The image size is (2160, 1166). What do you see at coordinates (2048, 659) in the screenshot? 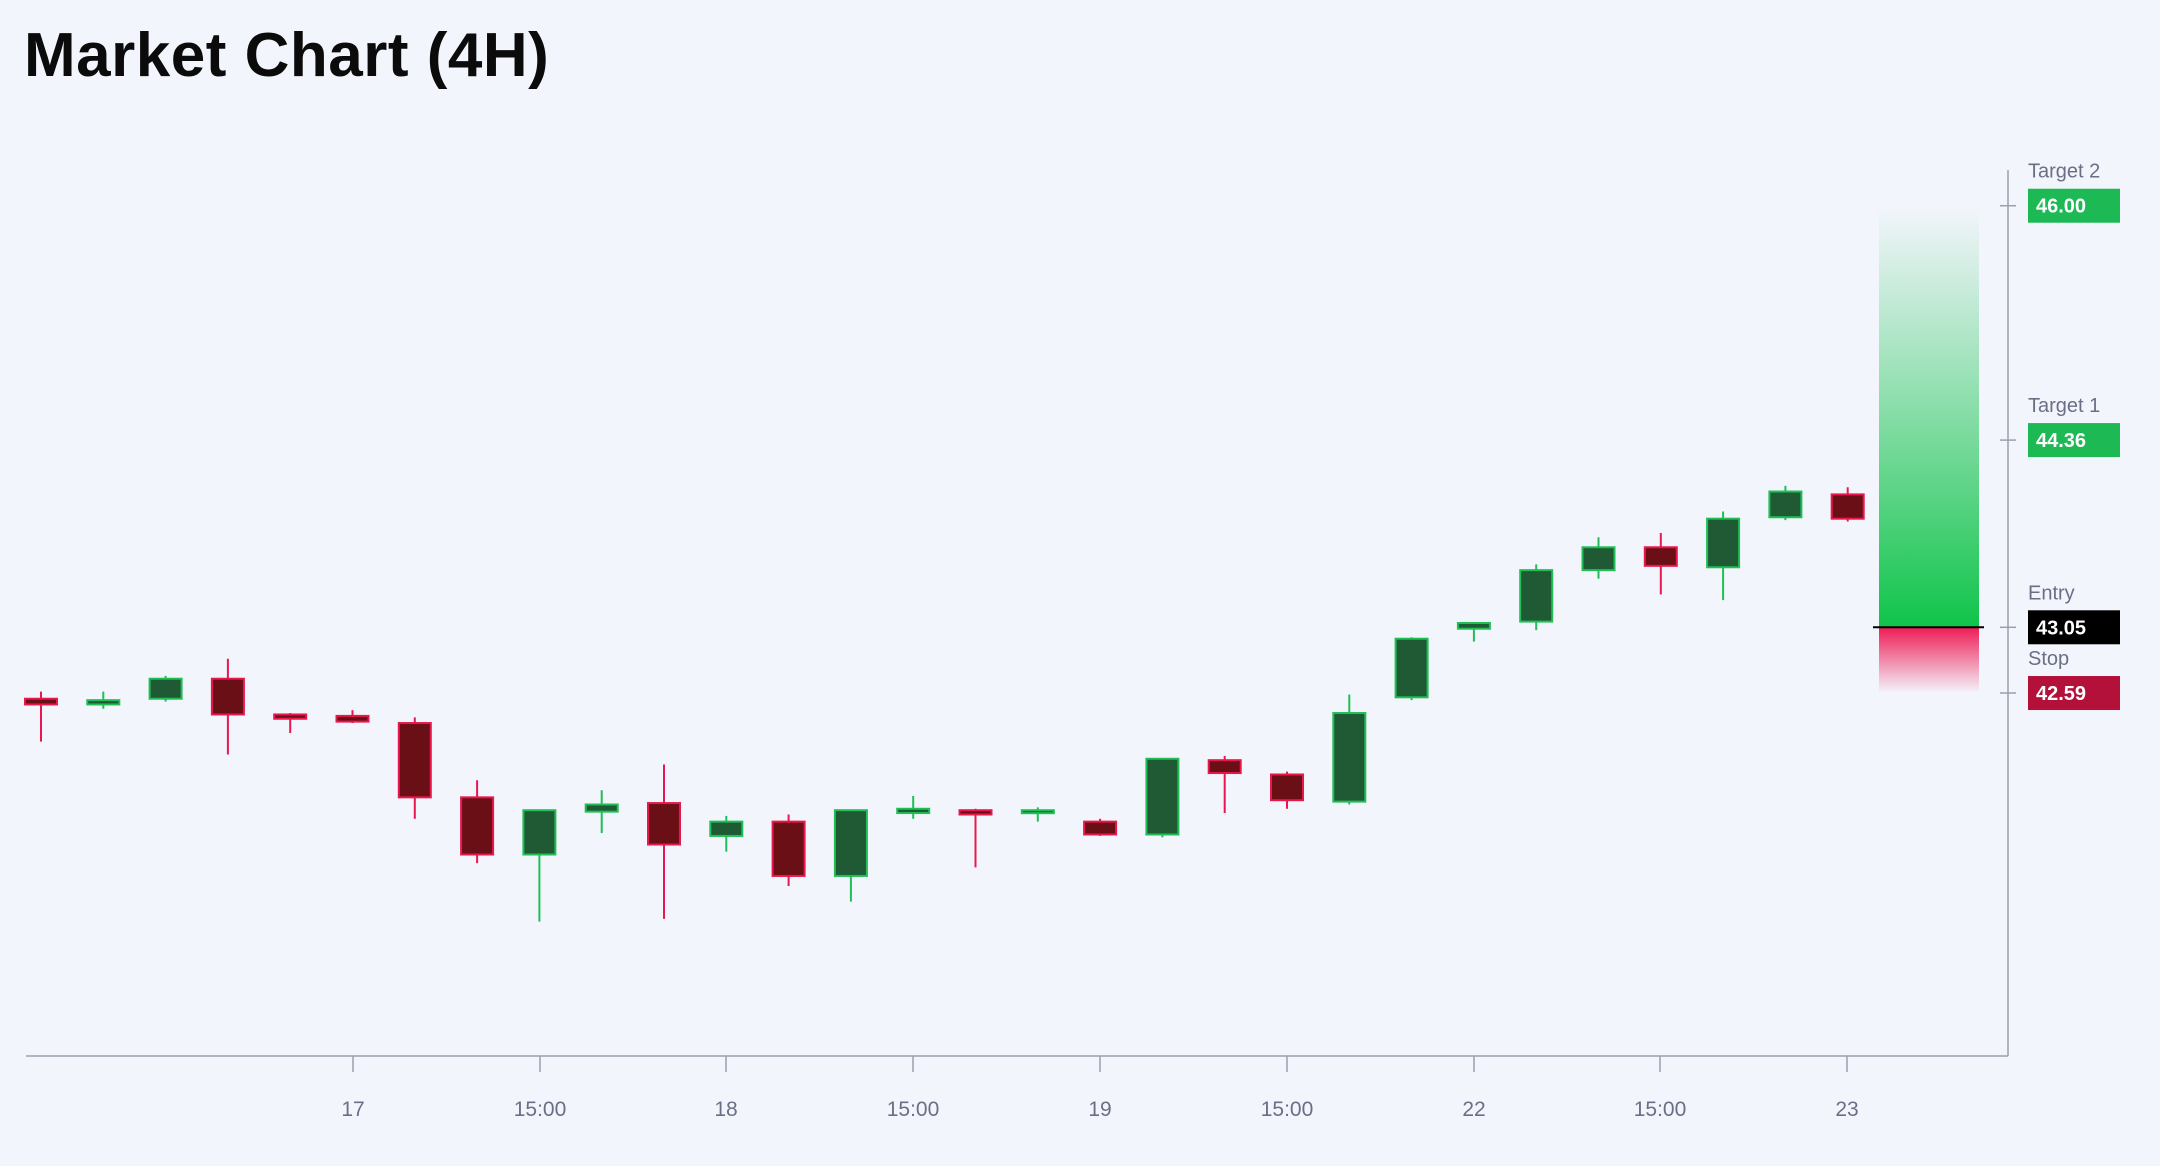
I see `stop-name: Stop` at bounding box center [2048, 659].